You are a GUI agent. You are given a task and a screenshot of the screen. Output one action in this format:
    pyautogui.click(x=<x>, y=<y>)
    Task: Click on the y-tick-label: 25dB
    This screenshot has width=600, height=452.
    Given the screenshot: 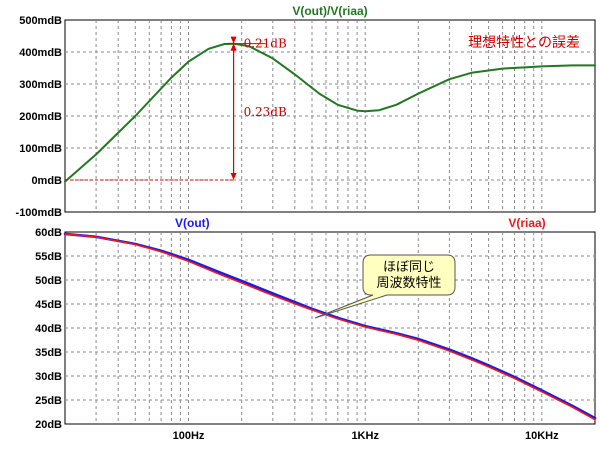 What is the action you would take?
    pyautogui.click(x=48, y=401)
    